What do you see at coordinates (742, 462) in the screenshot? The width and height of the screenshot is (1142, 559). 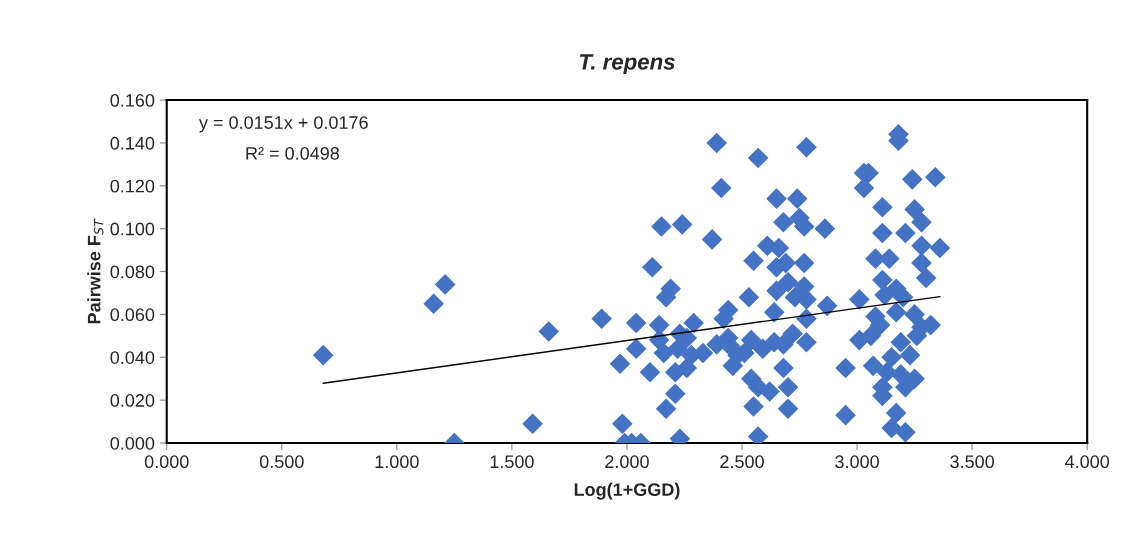 I see `x-tick-label: 2.500` at bounding box center [742, 462].